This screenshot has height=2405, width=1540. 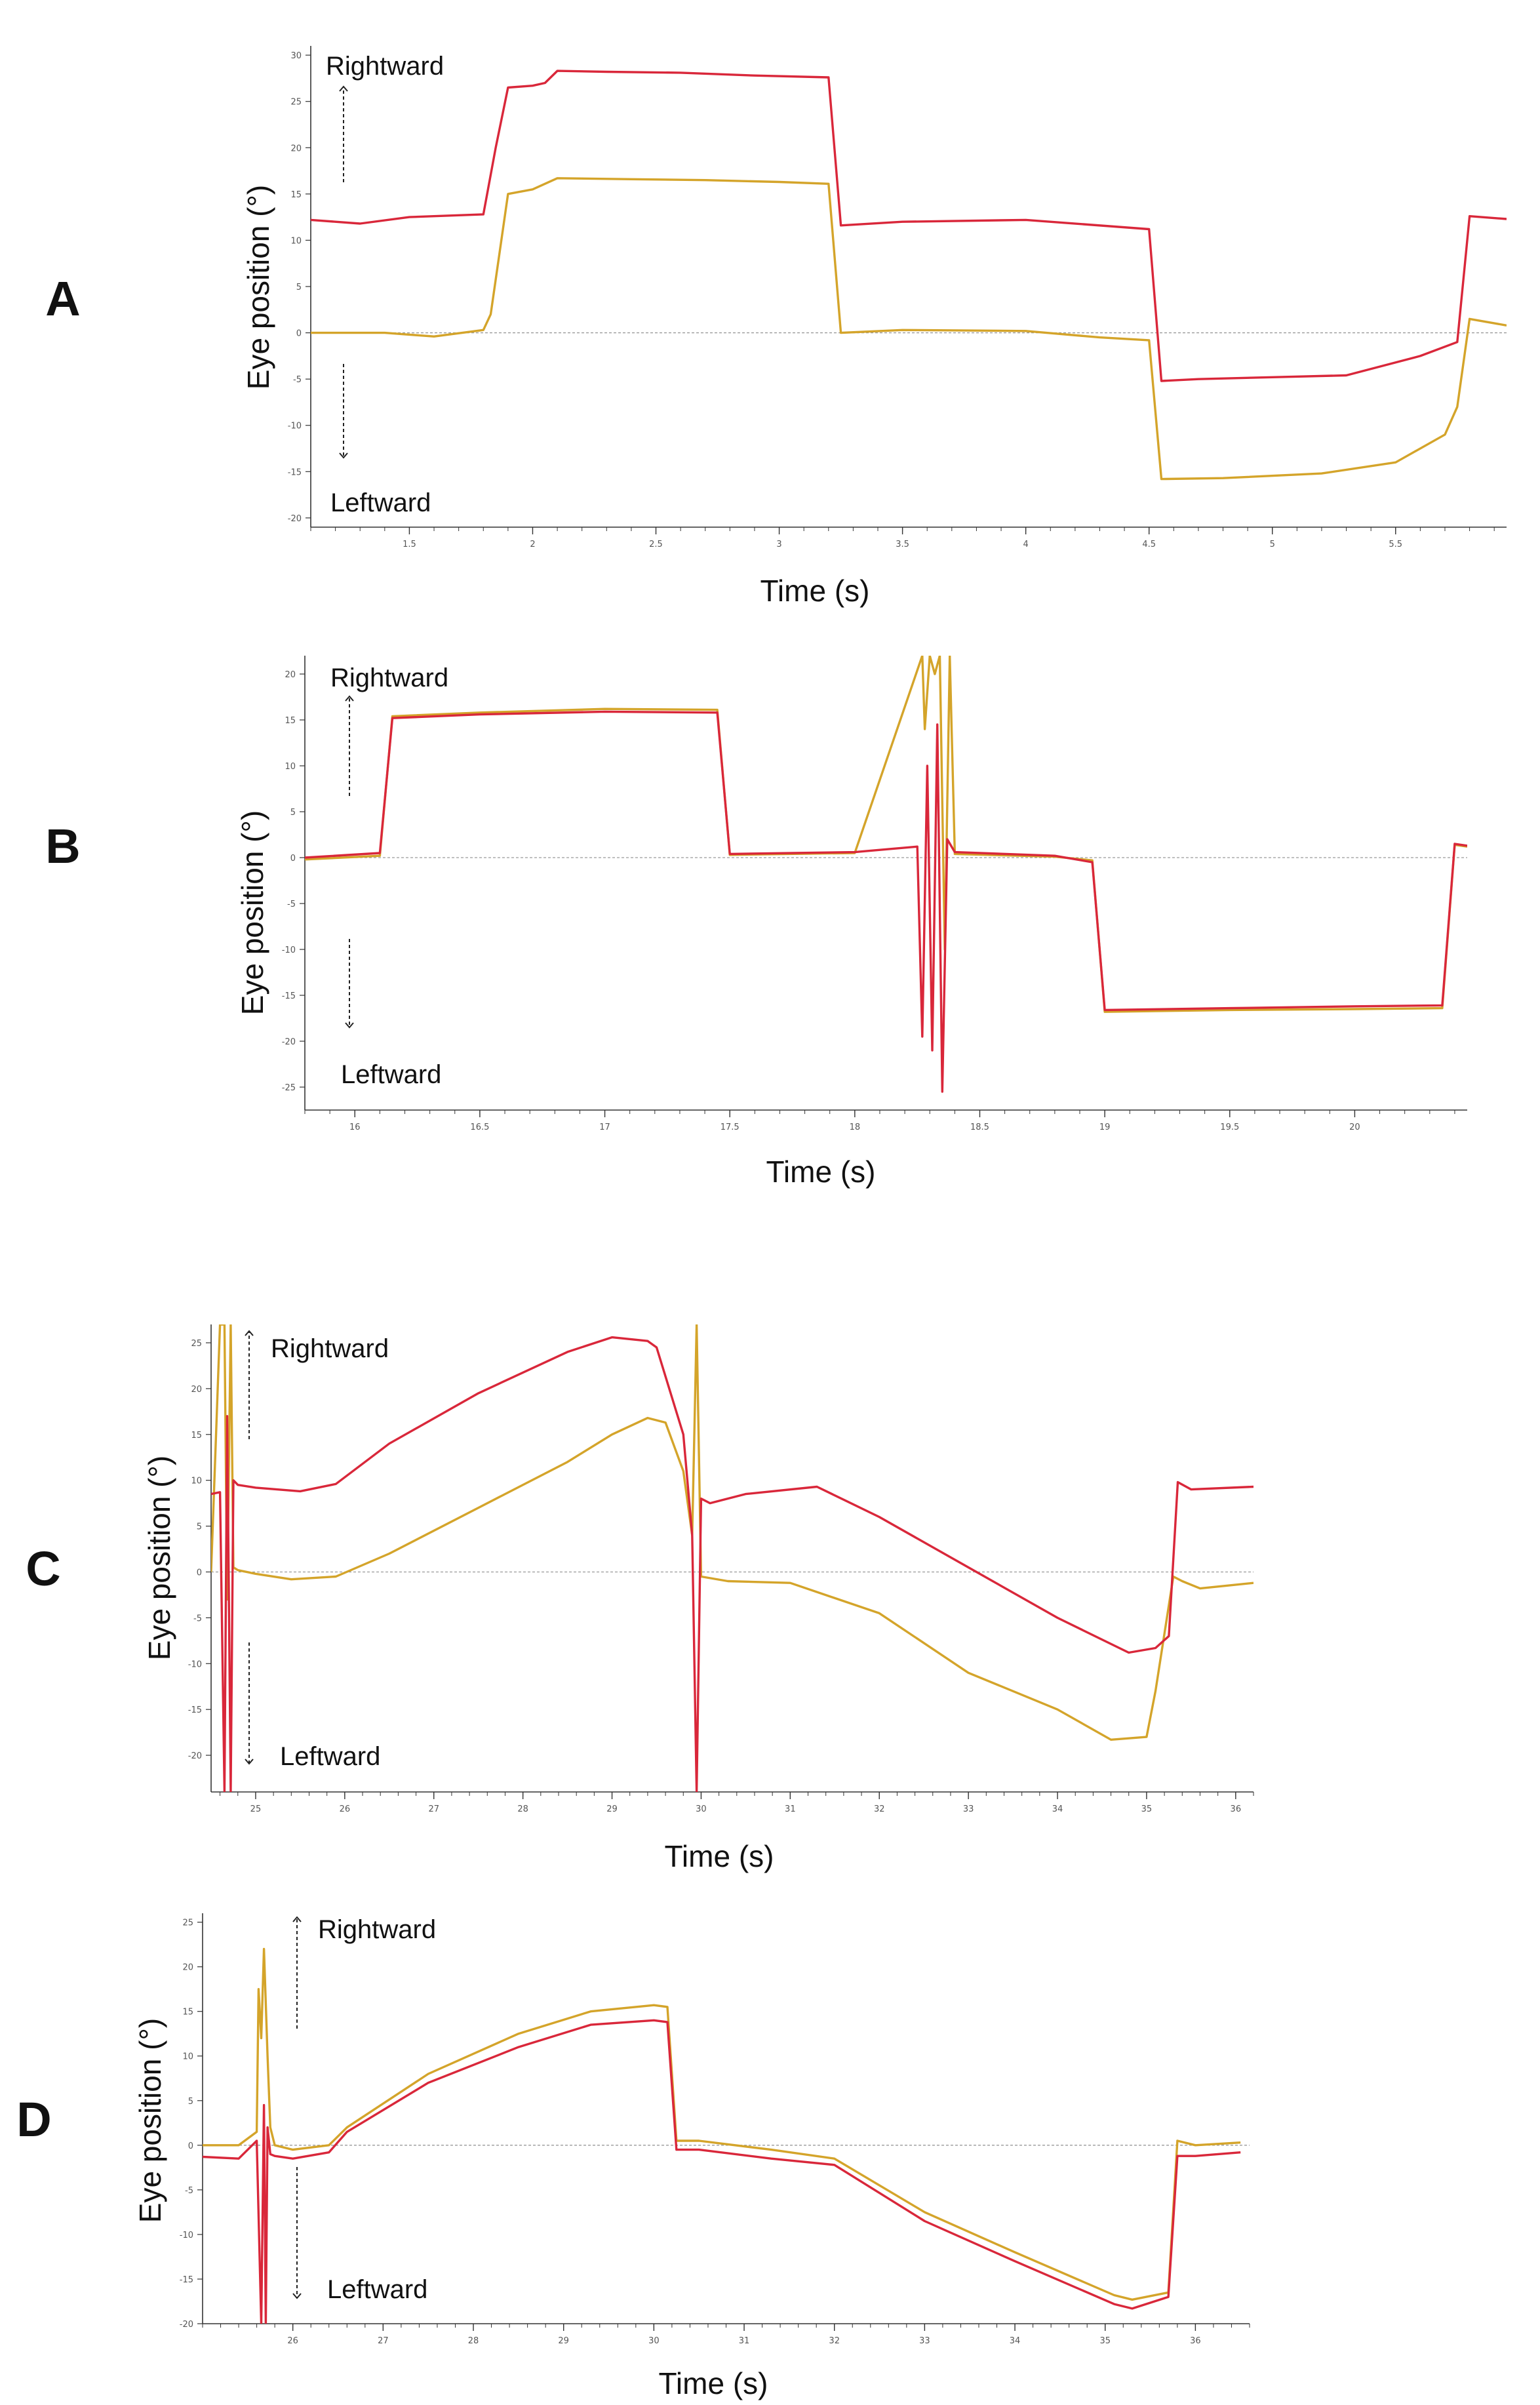 What do you see at coordinates (855, 1127) in the screenshot?
I see `x-tick-label: 18` at bounding box center [855, 1127].